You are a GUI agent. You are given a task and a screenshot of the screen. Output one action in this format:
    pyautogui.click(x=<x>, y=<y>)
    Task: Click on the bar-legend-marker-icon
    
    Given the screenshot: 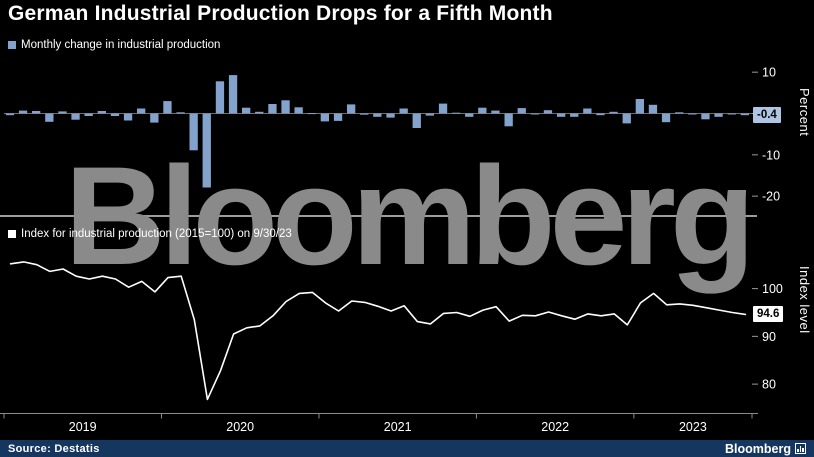 What is the action you would take?
    pyautogui.click(x=12, y=45)
    